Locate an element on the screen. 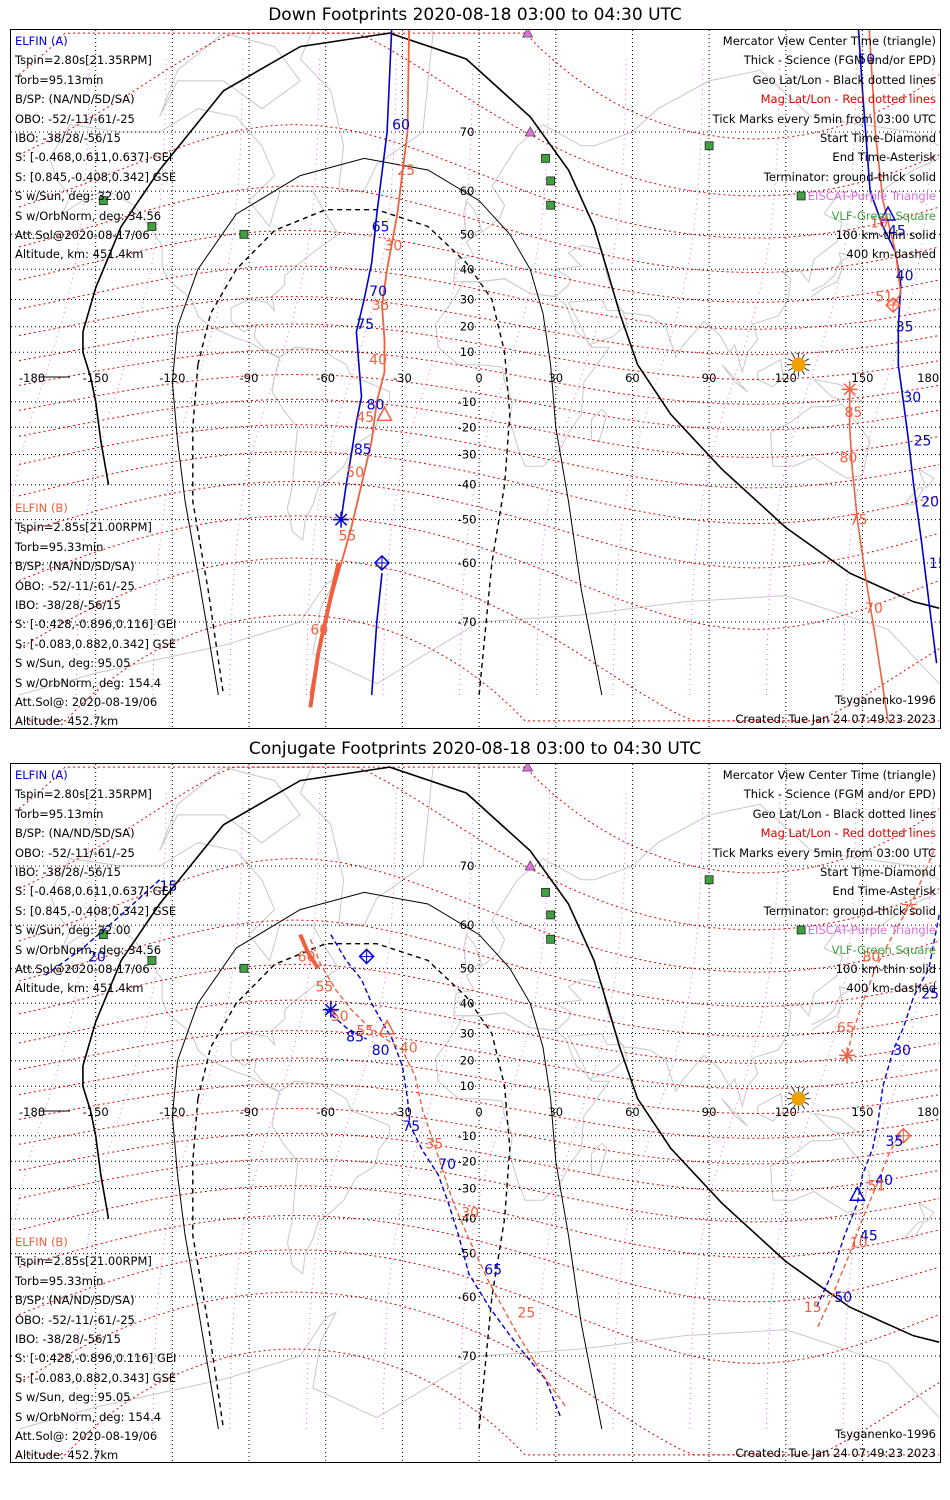 Image resolution: width=950 pixels, height=1500 pixels. legend-line: Terminator: ground-thick solid is located at coordinates (849, 910).